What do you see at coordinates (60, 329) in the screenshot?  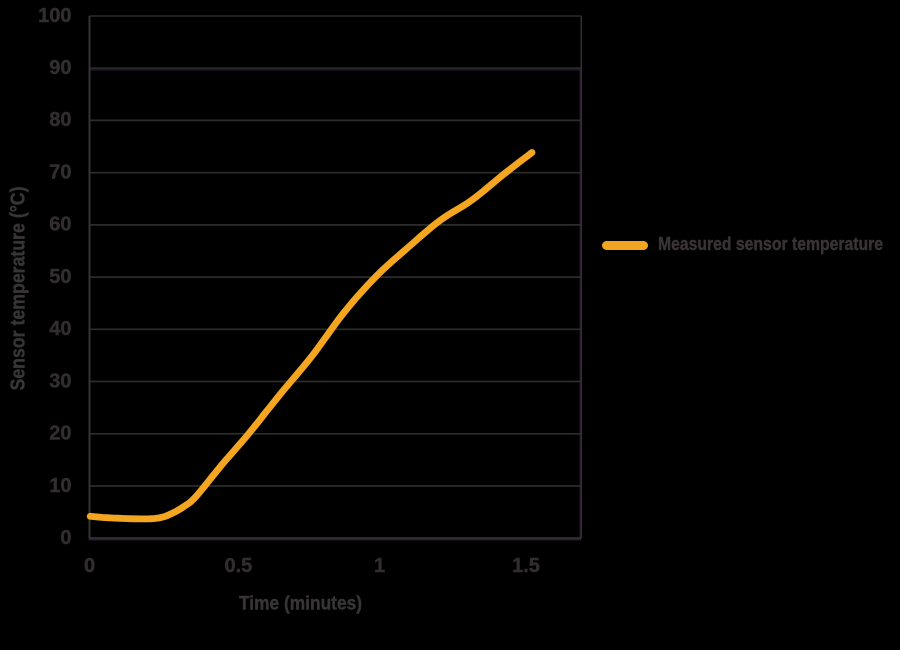 I see `svg-text: 40` at bounding box center [60, 329].